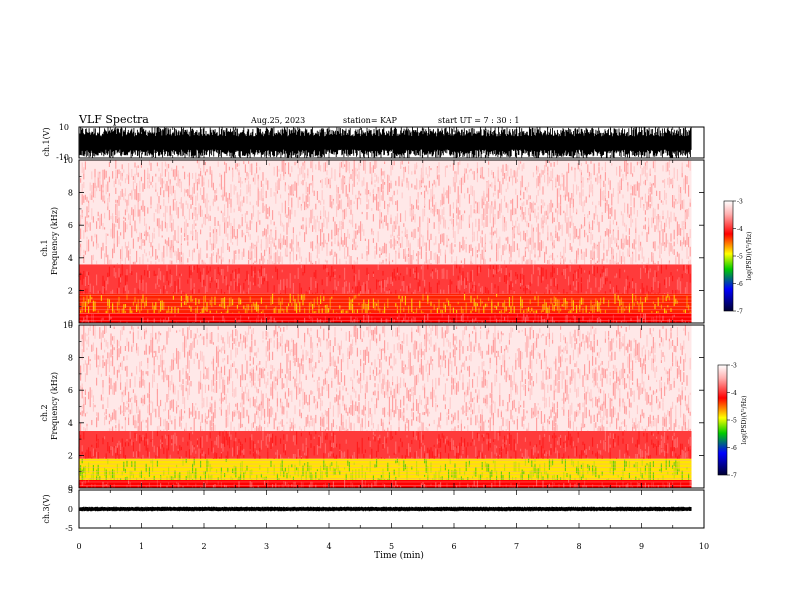 The height and width of the screenshot is (612, 792). What do you see at coordinates (74, 509) in the screenshot?
I see `waveform-ch3-yticks: 50-5` at bounding box center [74, 509].